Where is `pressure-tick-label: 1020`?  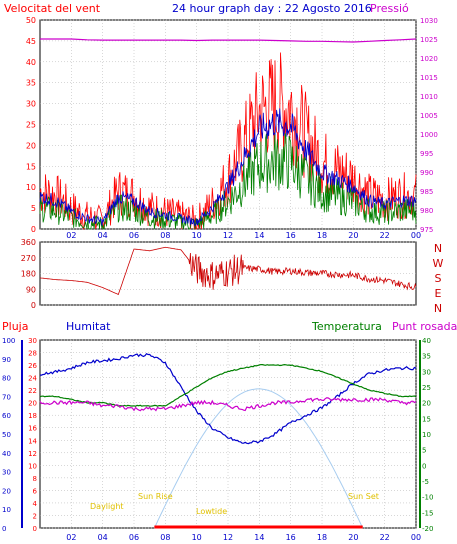
pressure-tick-label: 1020 is located at coordinates (429, 59).